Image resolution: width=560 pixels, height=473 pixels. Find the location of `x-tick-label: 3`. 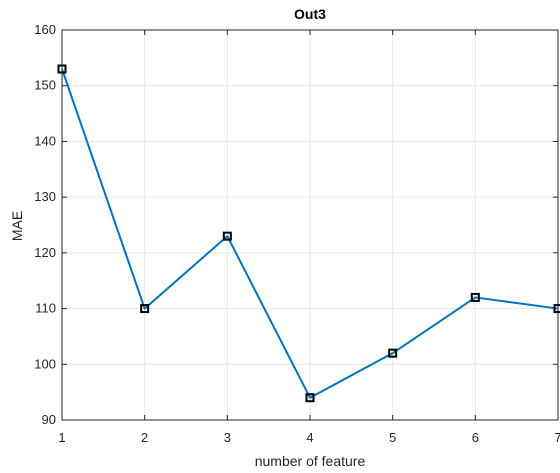

x-tick-label: 3 is located at coordinates (227, 437).